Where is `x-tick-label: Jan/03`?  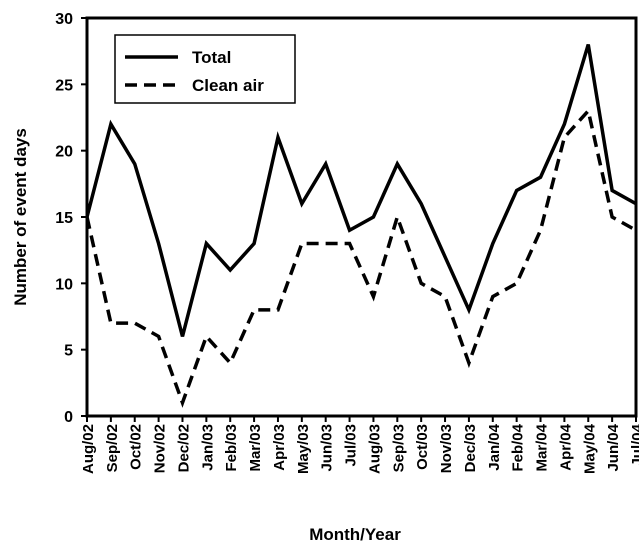 x-tick-label: Jan/03 is located at coordinates (207, 447).